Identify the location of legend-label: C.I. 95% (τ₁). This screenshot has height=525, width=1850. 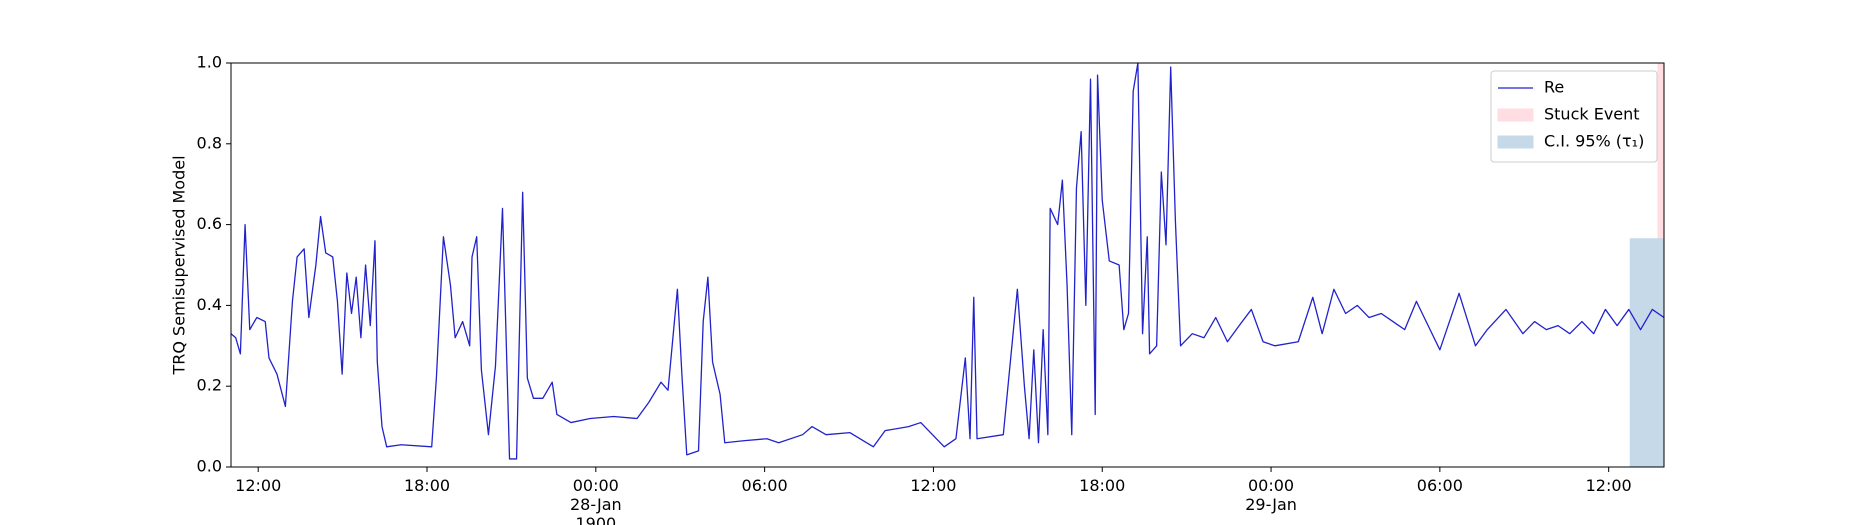
(1594, 141).